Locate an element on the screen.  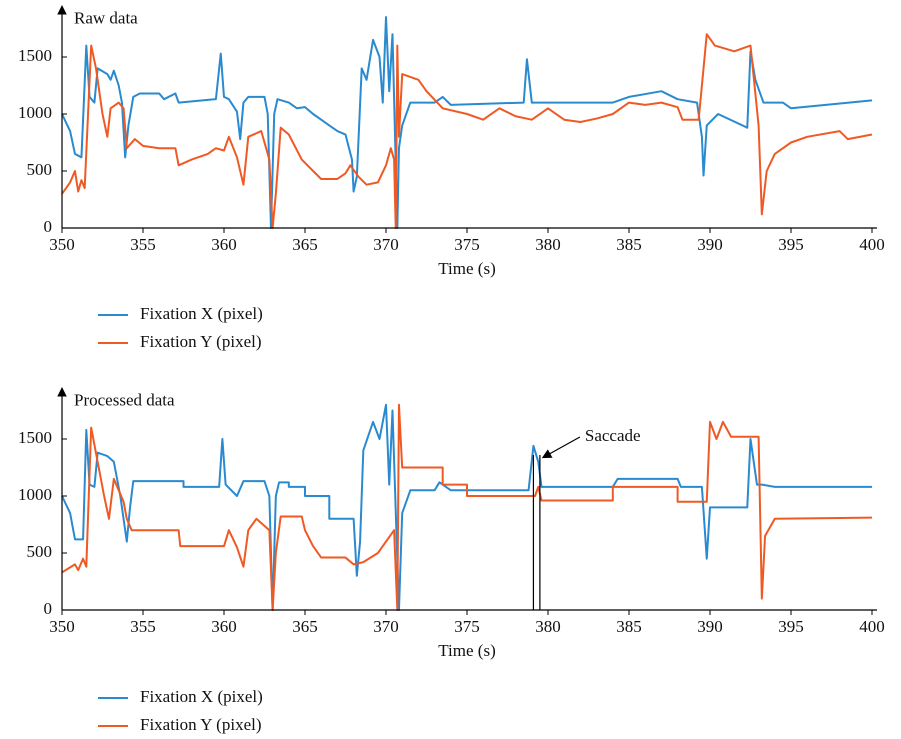
annotation-arrow is located at coordinates (561, 447).